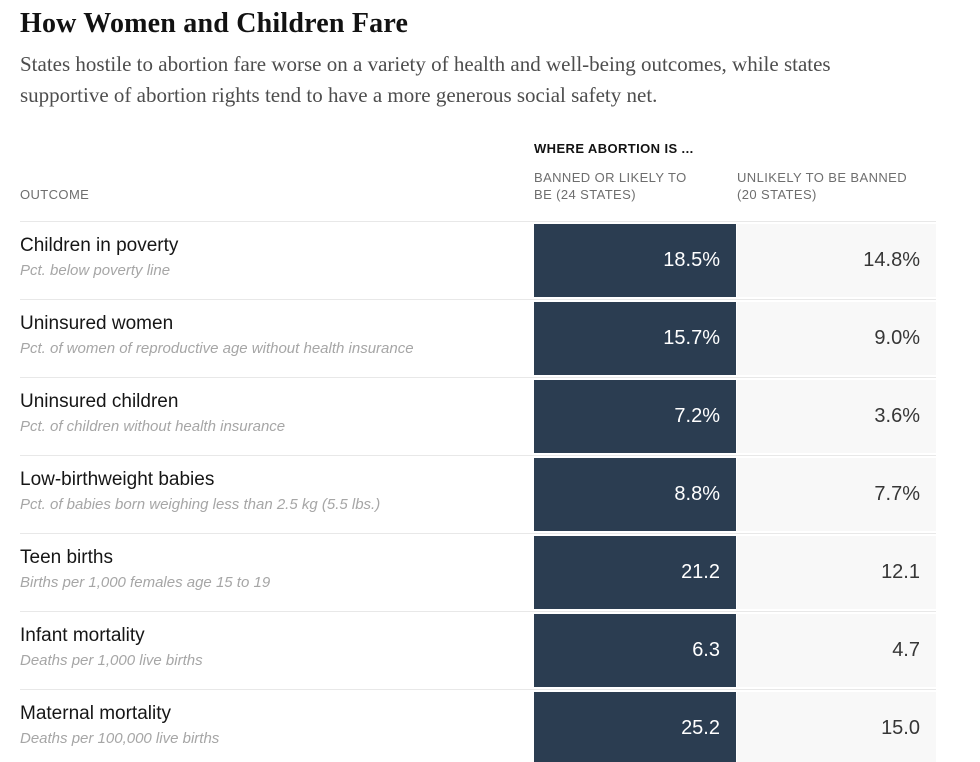 This screenshot has height=762, width=980. Describe the element at coordinates (117, 480) in the screenshot. I see `outcome-name: Low-birthweight babies` at that location.